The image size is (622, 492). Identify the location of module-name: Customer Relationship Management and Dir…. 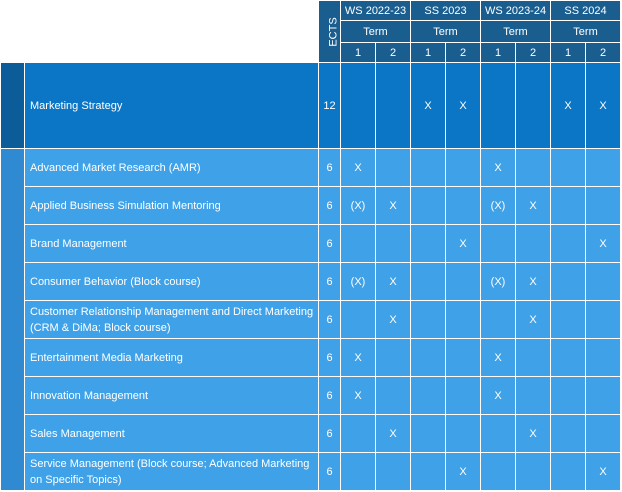
(171, 319).